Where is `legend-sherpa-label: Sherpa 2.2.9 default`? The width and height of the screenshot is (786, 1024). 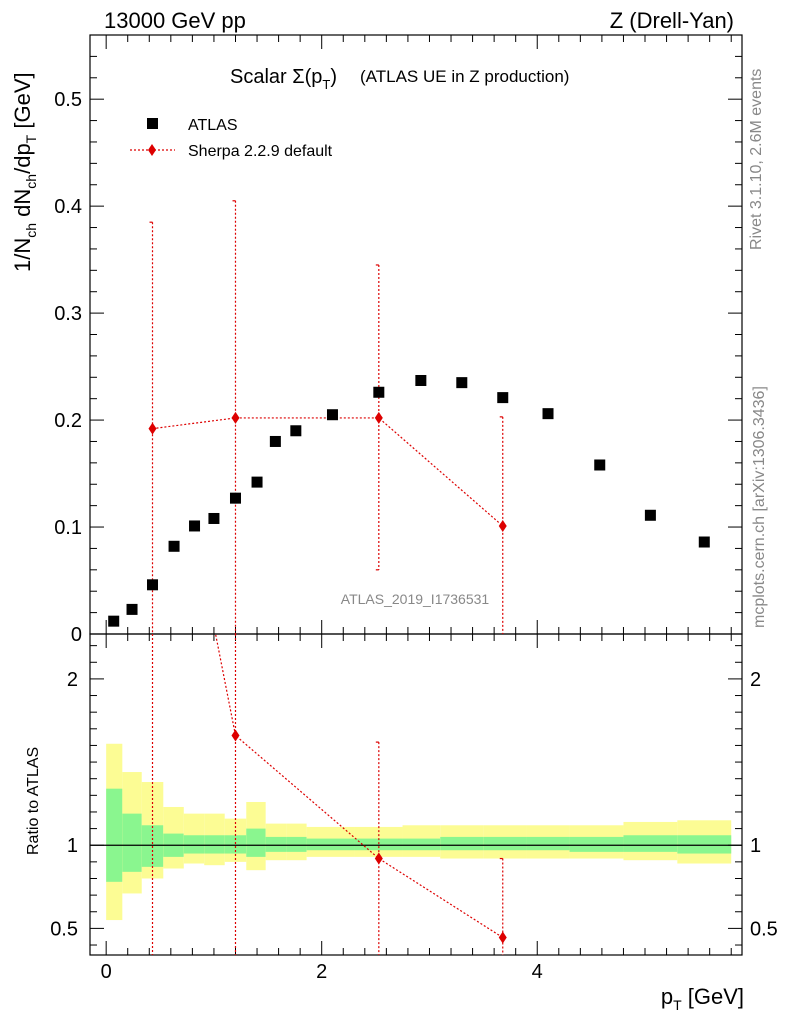 legend-sherpa-label: Sherpa 2.2.9 default is located at coordinates (260, 151).